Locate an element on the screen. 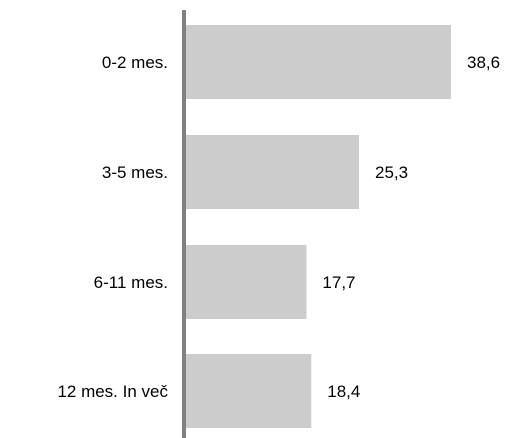 This screenshot has width=517, height=438. value-label-1: 25,3 is located at coordinates (391, 172).